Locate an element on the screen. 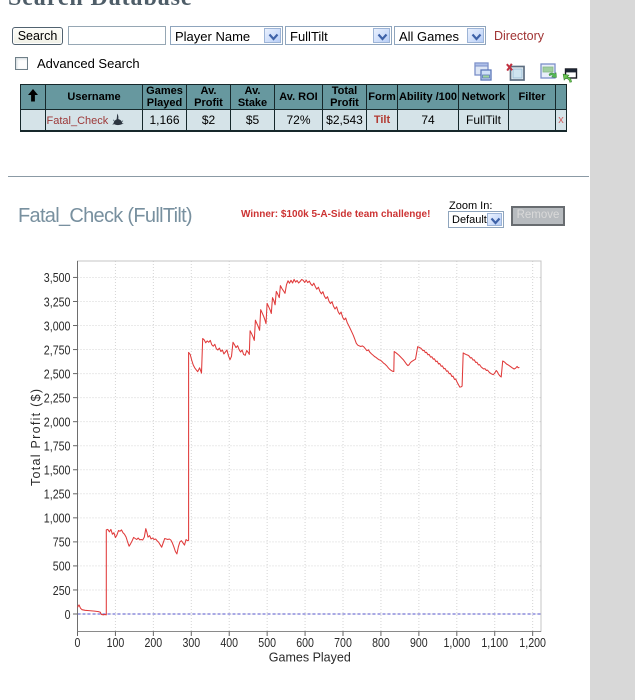 Image resolution: width=635 pixels, height=700 pixels. svg-text: 3,500 is located at coordinates (57, 277).